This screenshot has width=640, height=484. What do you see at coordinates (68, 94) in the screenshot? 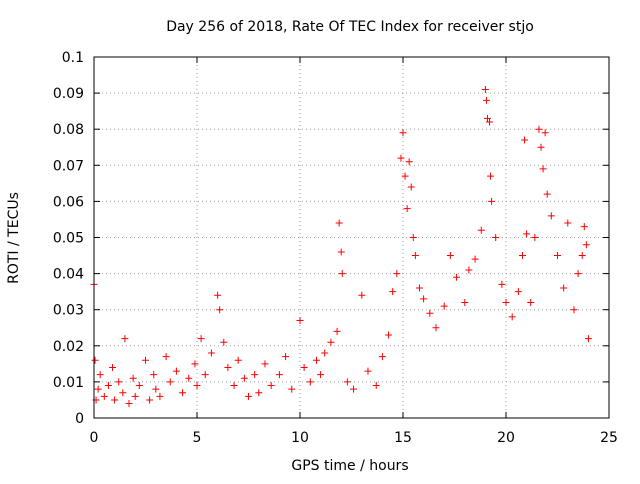
I see `y-tick-label: 0.09` at bounding box center [68, 94].